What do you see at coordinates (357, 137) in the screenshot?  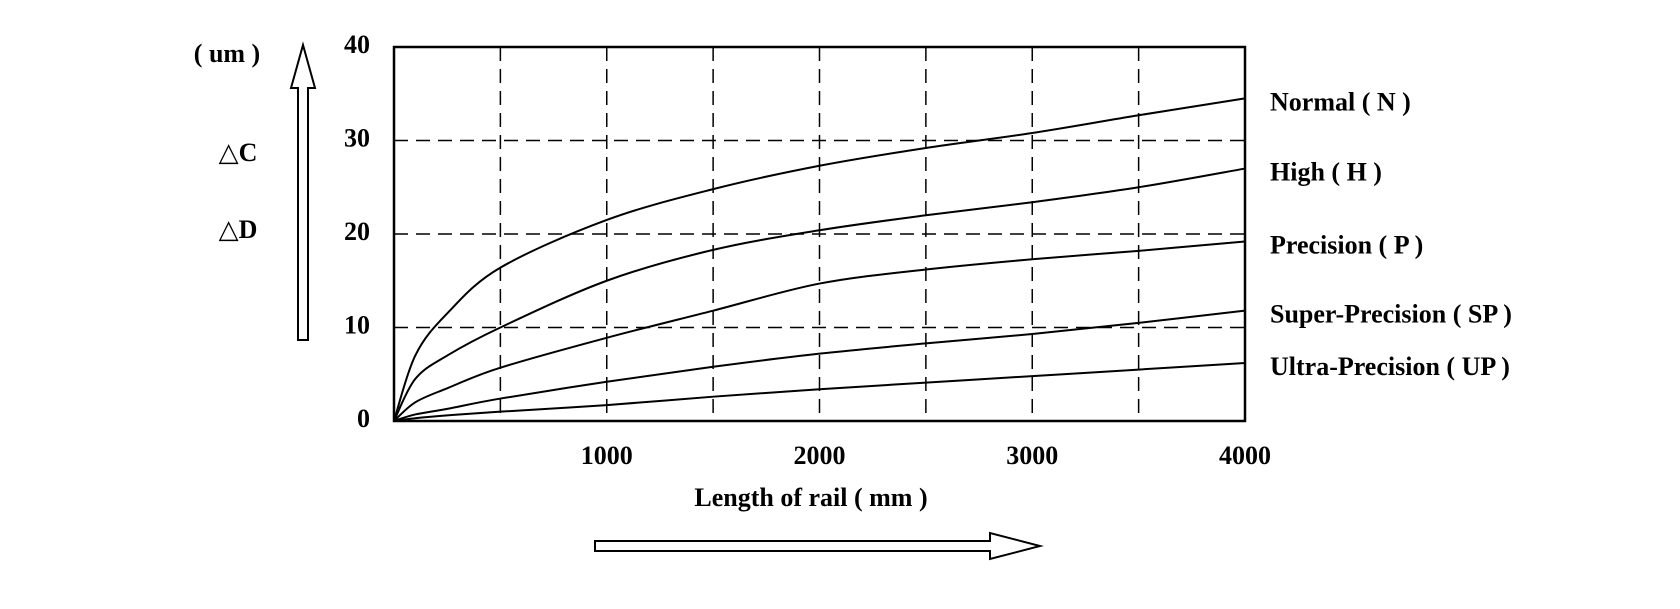 I see `y-tick-label: 30` at bounding box center [357, 137].